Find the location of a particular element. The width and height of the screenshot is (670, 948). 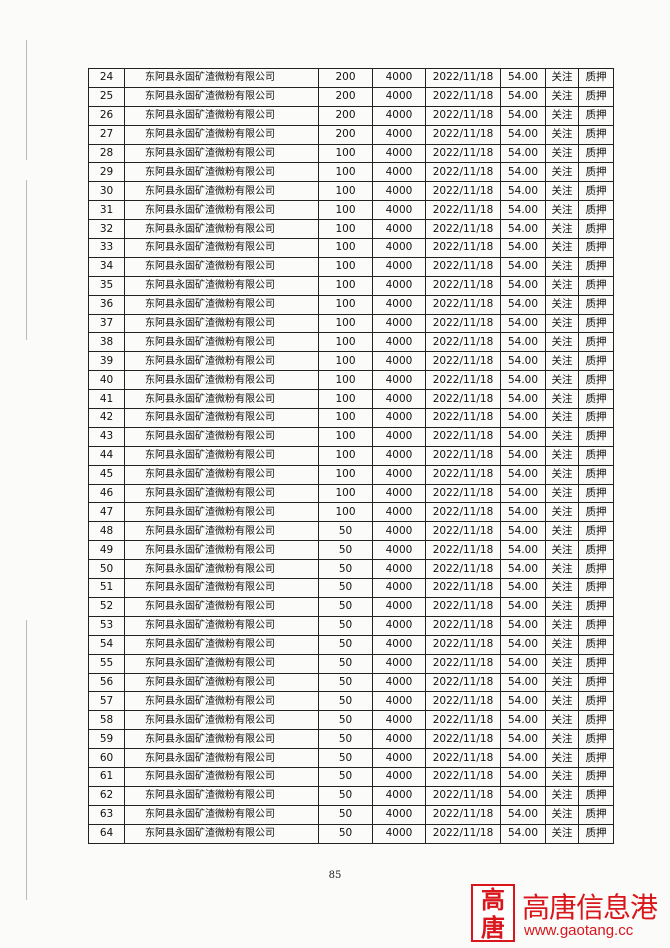

table-cell: 64 is located at coordinates (106, 833).